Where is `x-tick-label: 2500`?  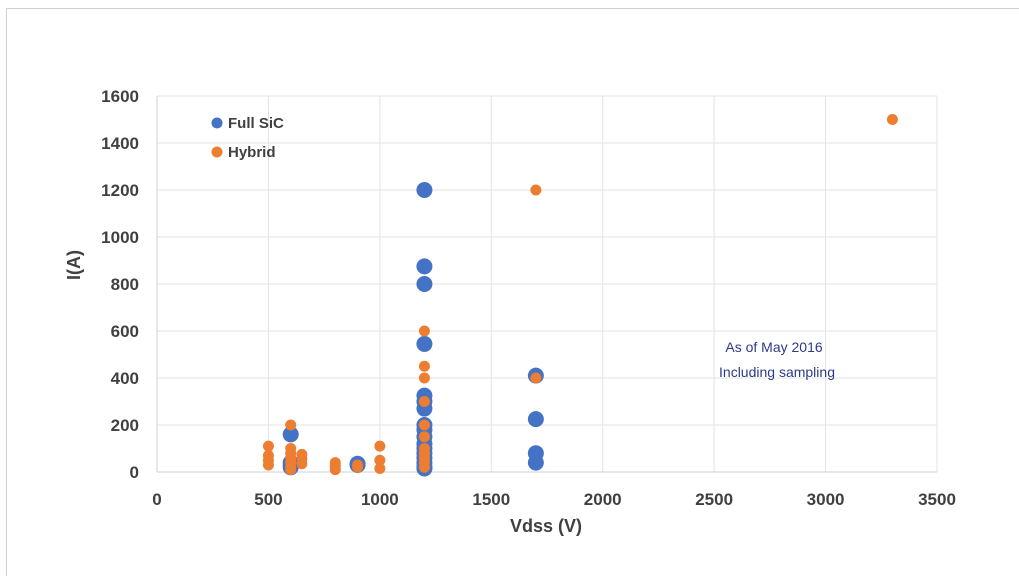
x-tick-label: 2500 is located at coordinates (714, 499).